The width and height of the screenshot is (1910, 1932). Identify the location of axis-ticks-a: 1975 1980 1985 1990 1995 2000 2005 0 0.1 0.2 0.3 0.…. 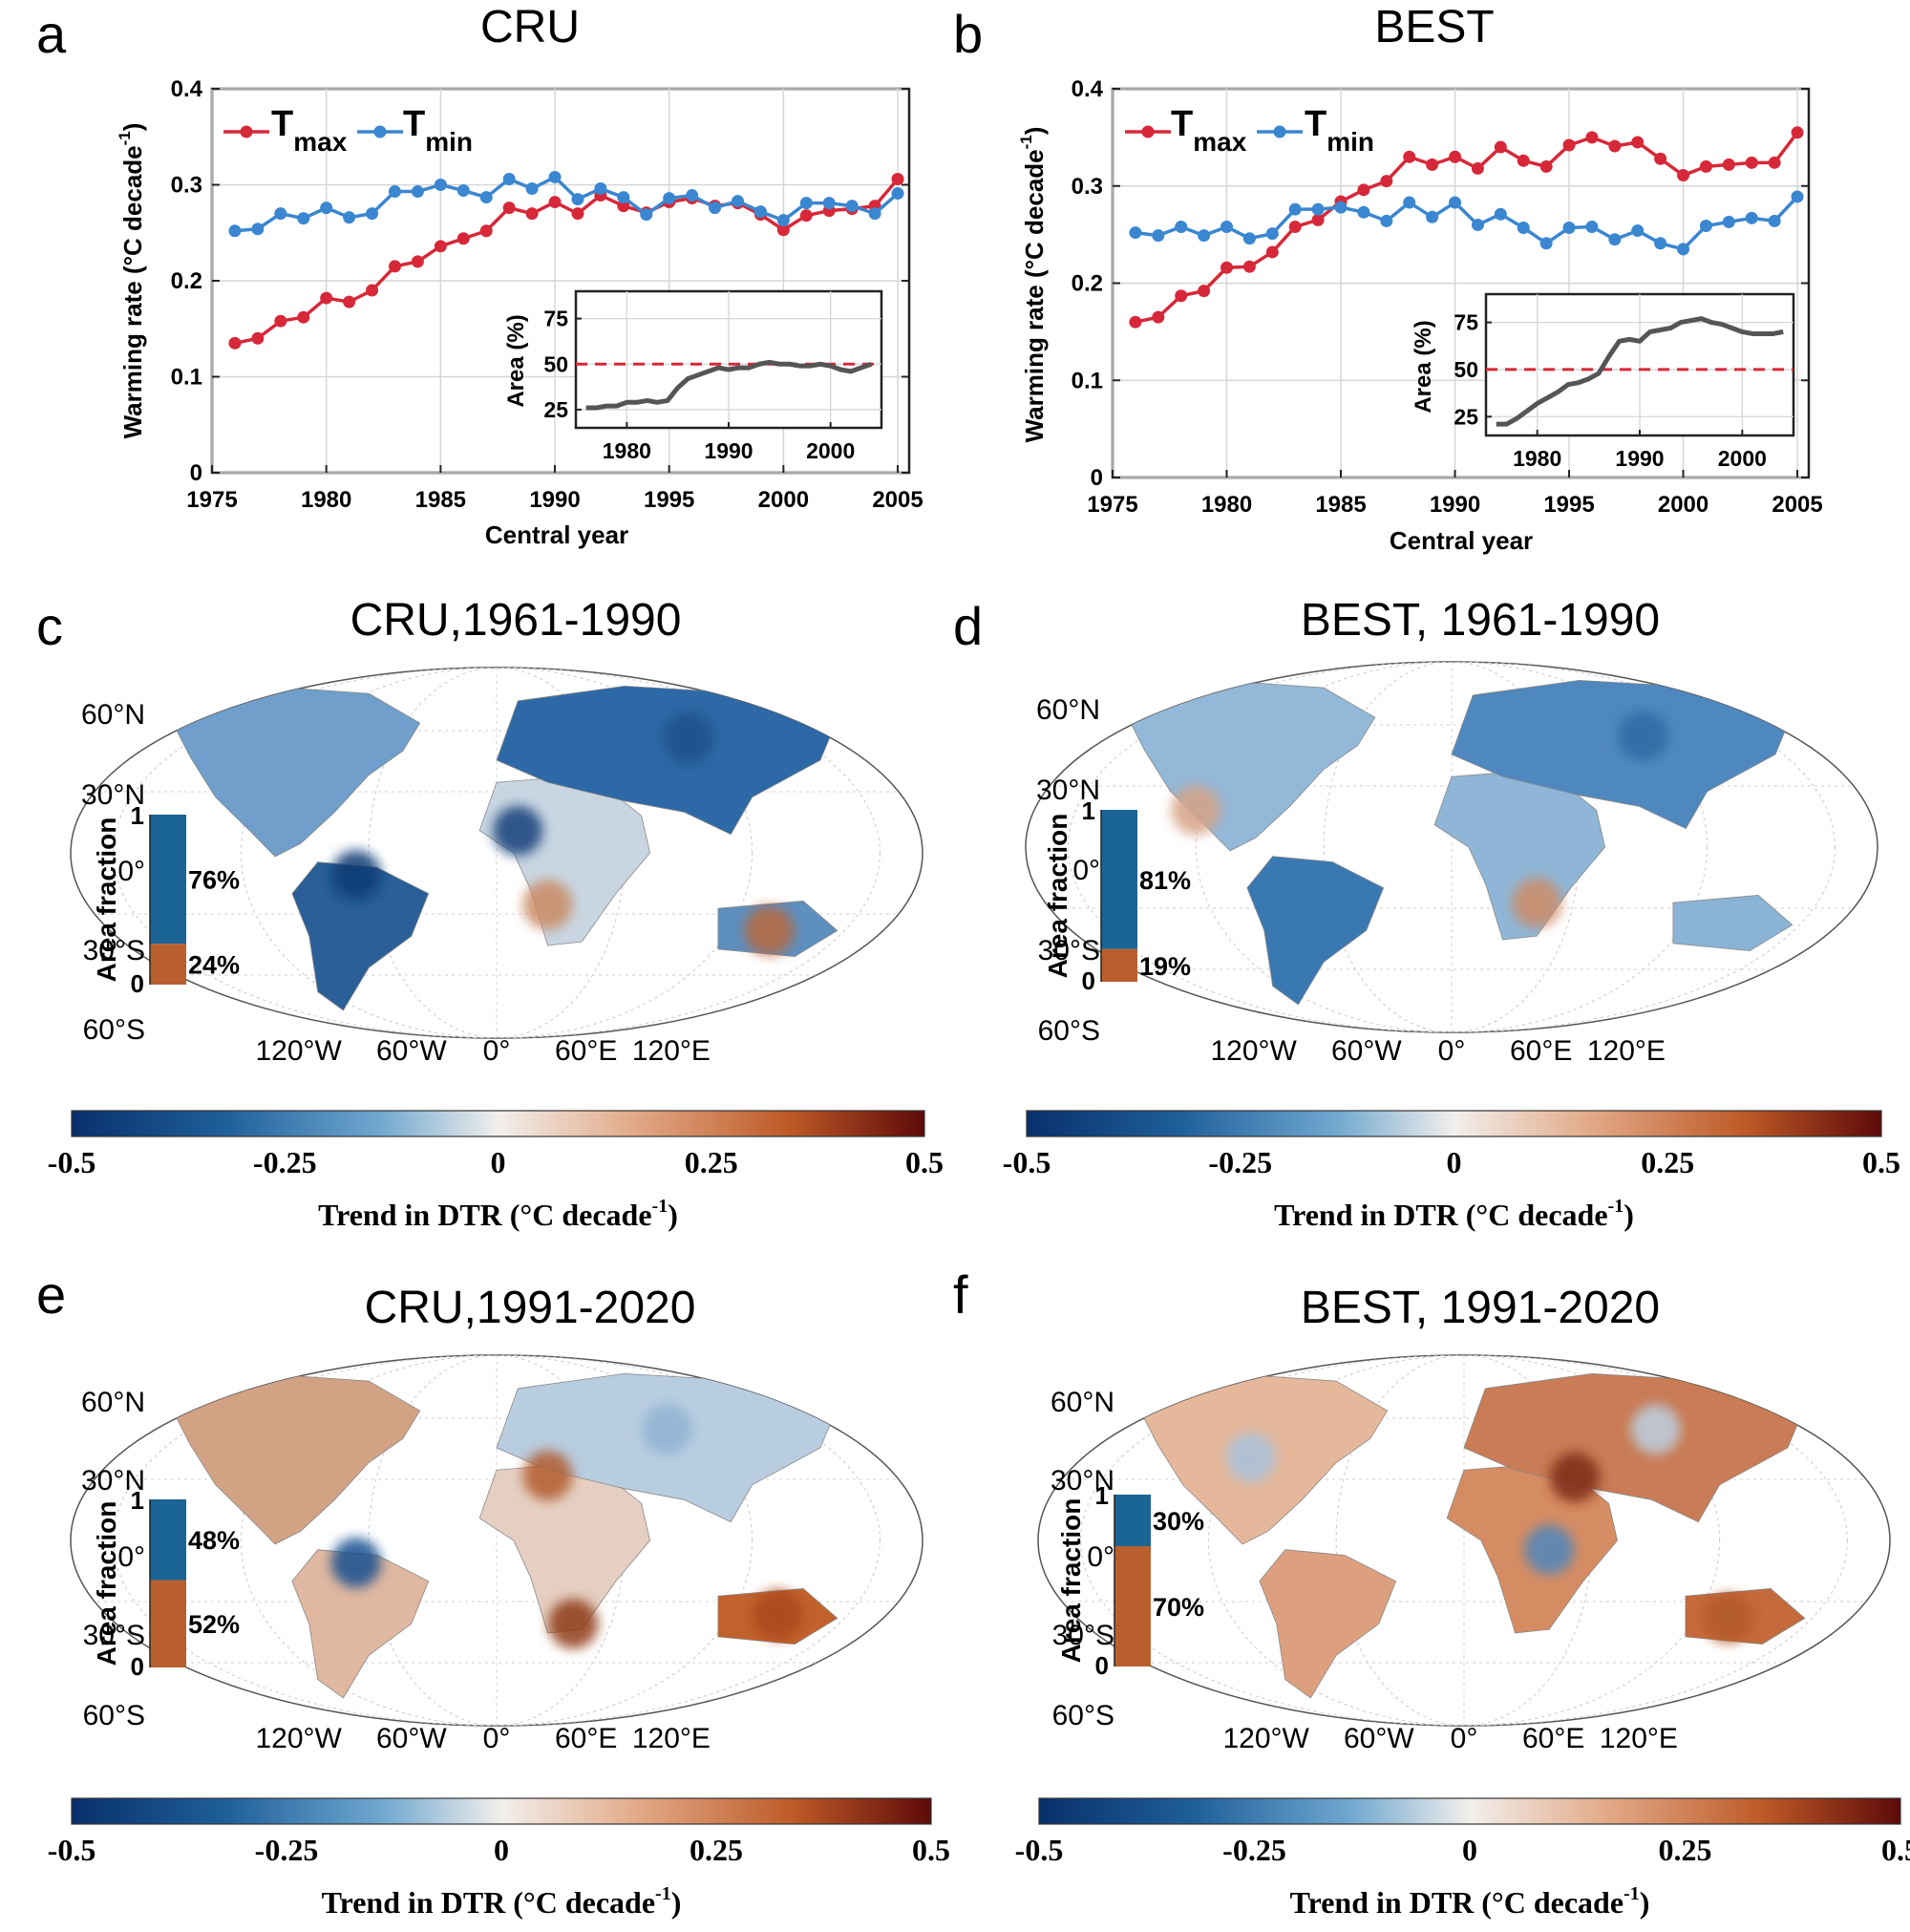
(547, 294).